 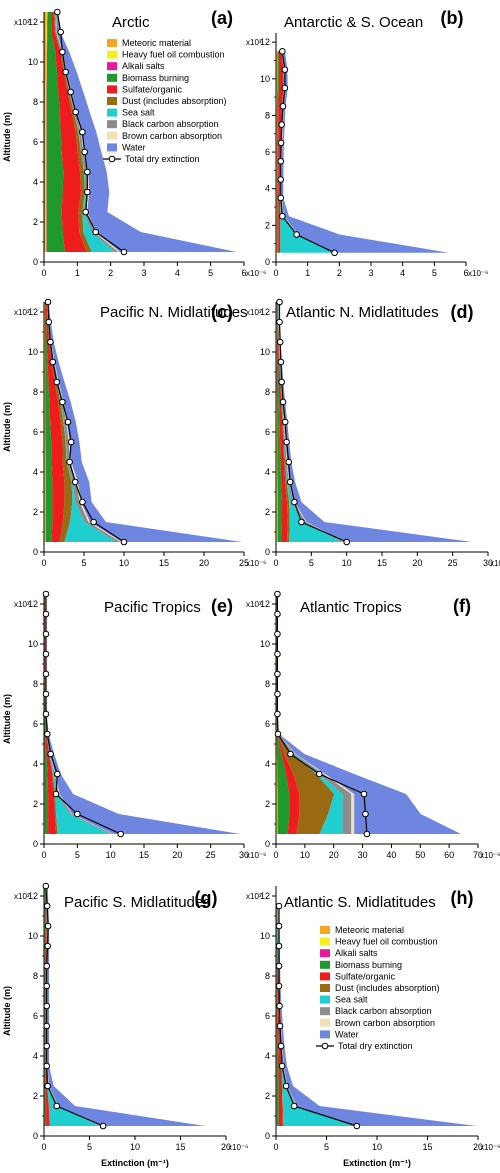 What do you see at coordinates (267, 552) in the screenshot?
I see `y-tick-label: 0` at bounding box center [267, 552].